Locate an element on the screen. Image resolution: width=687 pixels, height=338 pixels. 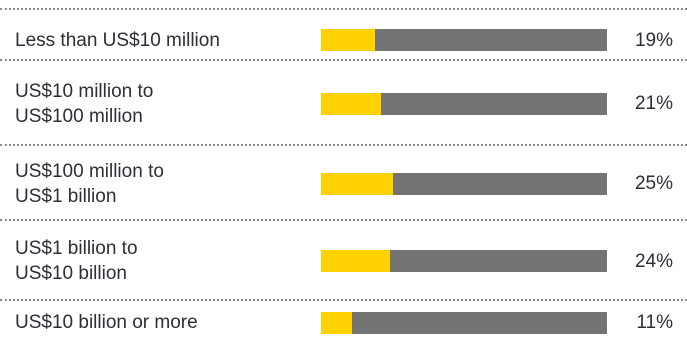
category-label: US$1 billion to US$10 billion is located at coordinates (76, 261).